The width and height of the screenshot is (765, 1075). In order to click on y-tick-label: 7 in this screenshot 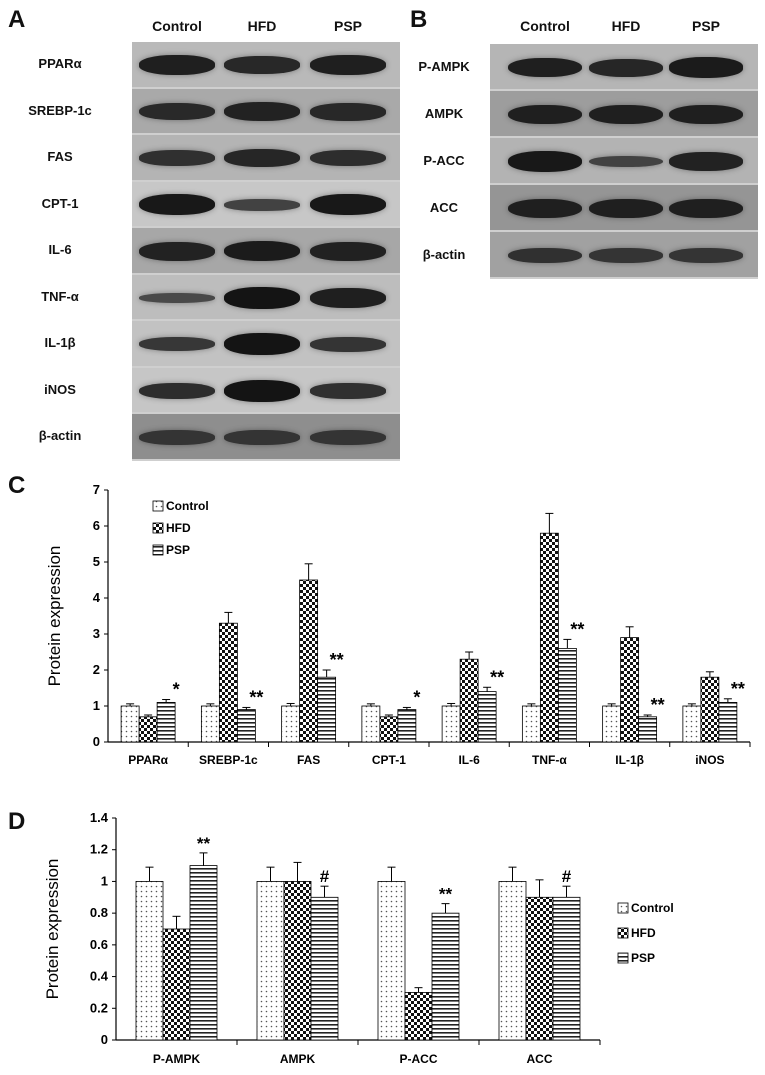, I will do `click(96, 489)`.